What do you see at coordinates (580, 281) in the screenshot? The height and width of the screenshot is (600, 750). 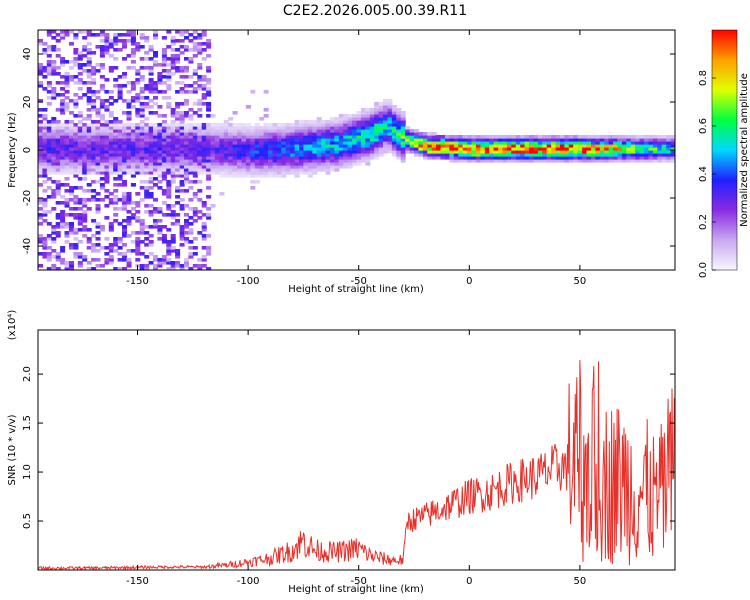 I see `x-tick-label: 50` at bounding box center [580, 281].